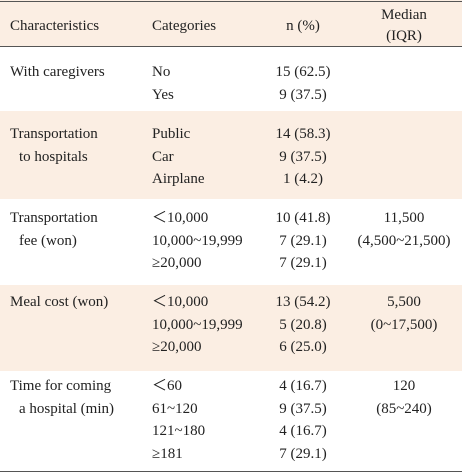 The height and width of the screenshot is (474, 462). What do you see at coordinates (167, 386) in the screenshot?
I see `category: ＜60` at bounding box center [167, 386].